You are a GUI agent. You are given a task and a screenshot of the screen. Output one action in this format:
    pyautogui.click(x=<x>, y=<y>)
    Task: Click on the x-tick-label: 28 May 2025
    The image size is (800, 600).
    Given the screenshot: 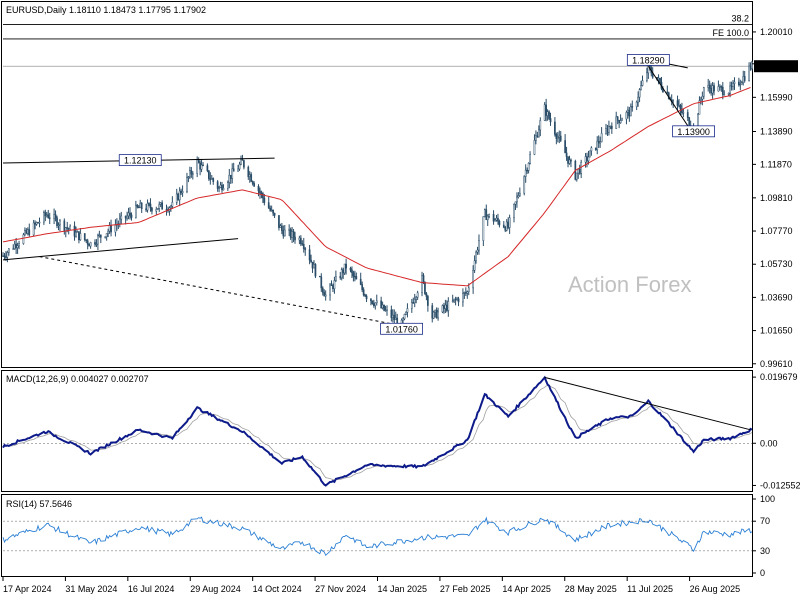 What is the action you would take?
    pyautogui.click(x=591, y=589)
    